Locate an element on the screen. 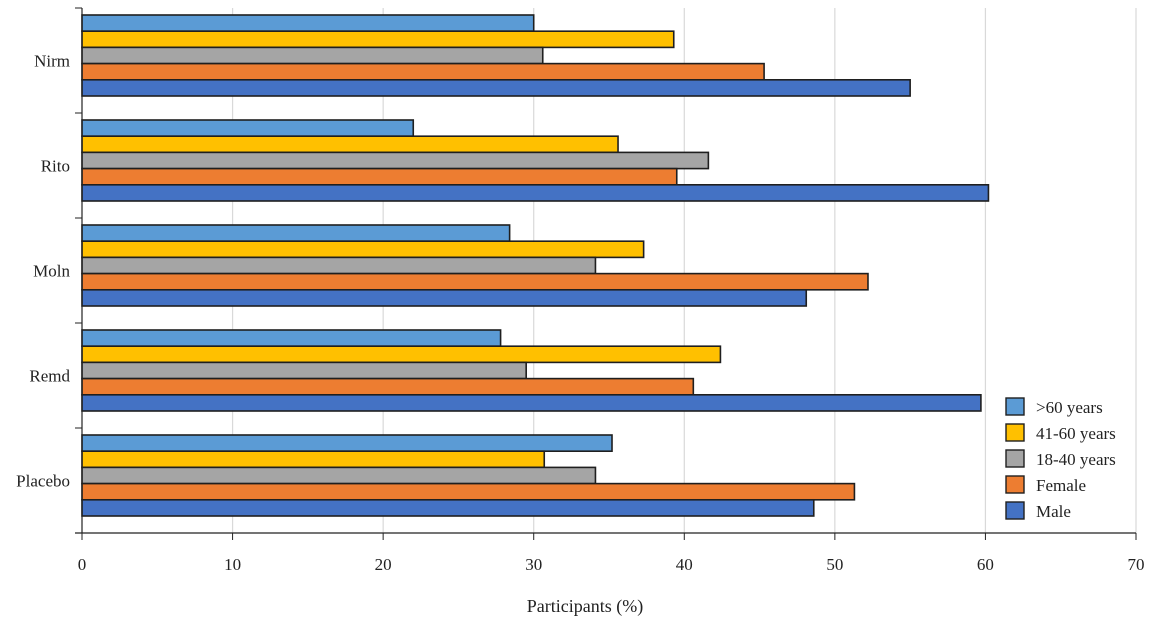  legend-label: Female is located at coordinates (1061, 485).